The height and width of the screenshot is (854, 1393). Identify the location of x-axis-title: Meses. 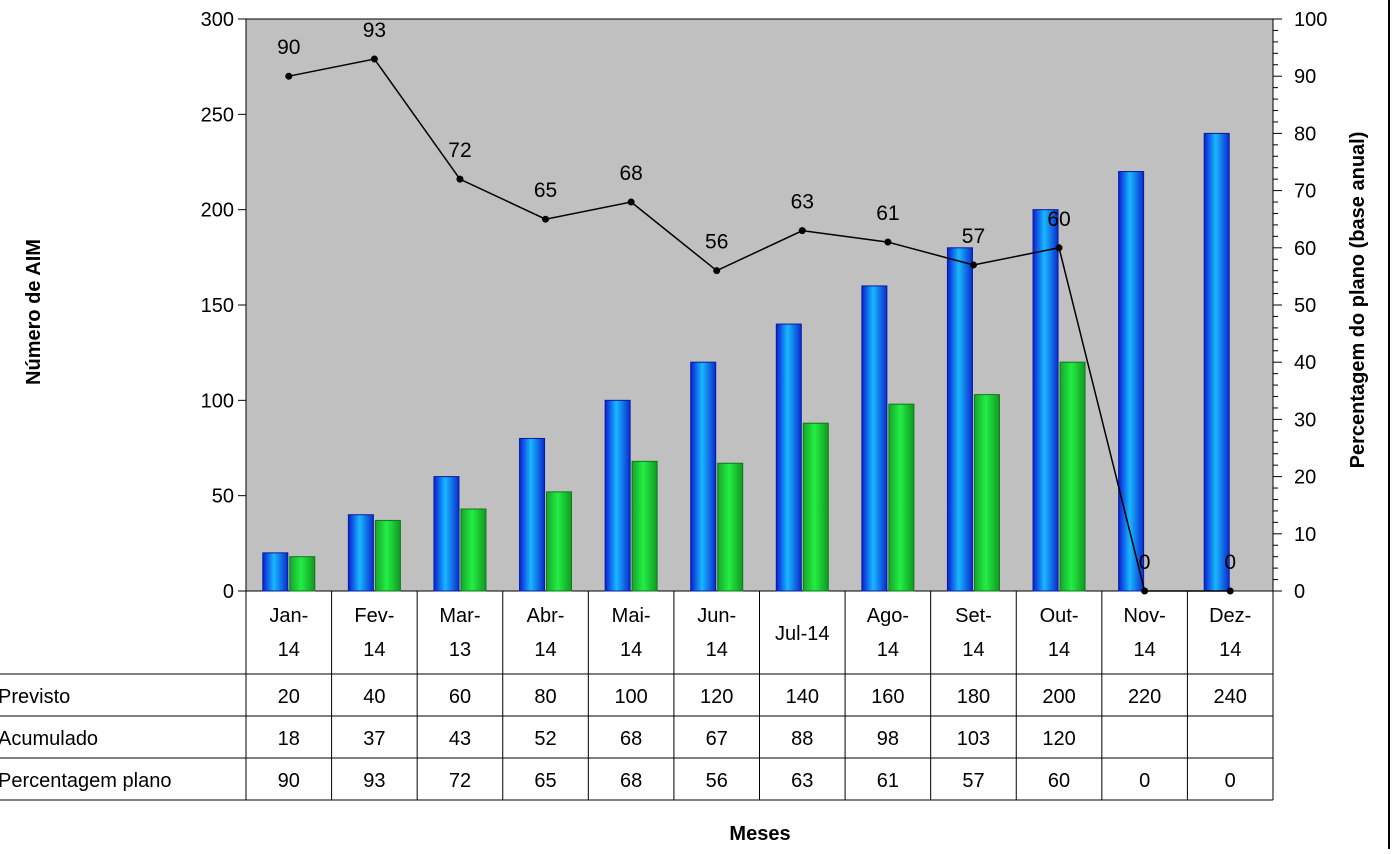
(759, 834).